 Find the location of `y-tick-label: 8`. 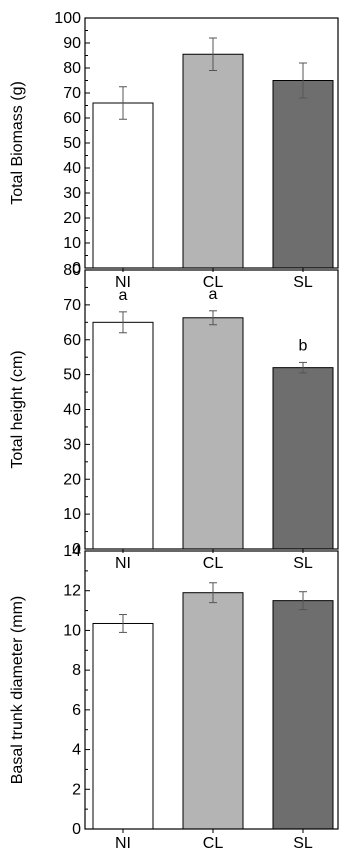

y-tick-label: 8 is located at coordinates (76, 670).